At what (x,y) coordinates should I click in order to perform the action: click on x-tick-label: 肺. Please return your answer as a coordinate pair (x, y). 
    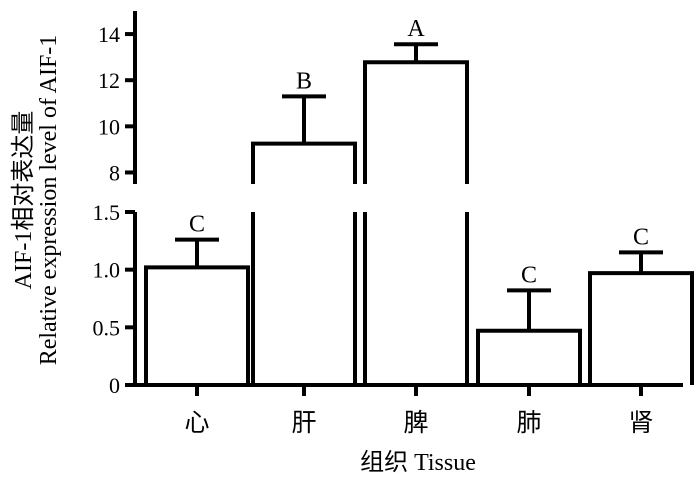
    Looking at the image, I should click on (528, 423).